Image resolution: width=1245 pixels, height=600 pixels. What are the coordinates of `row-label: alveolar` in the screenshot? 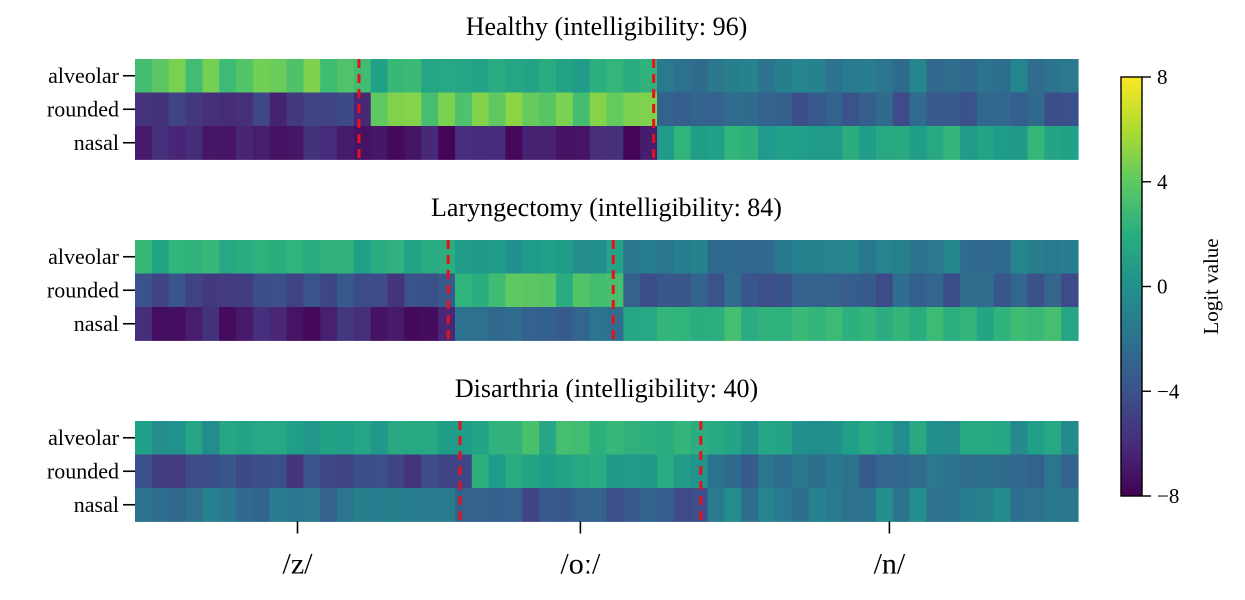 It's located at (84, 256).